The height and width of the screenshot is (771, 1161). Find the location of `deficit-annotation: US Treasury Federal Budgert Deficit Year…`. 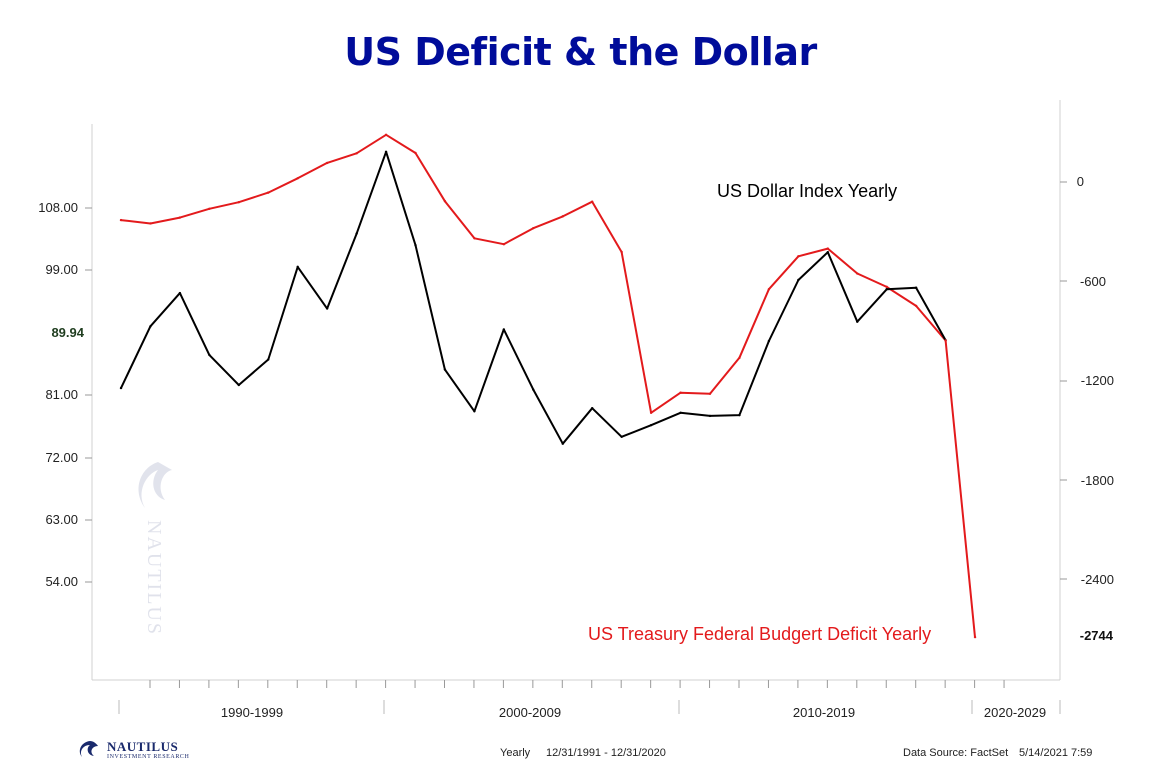

deficit-annotation: US Treasury Federal Budgert Deficit Year… is located at coordinates (759, 634).